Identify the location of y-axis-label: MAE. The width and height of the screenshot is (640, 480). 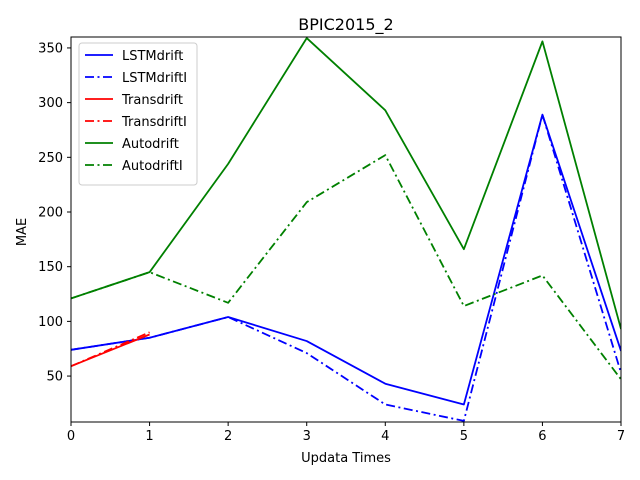
(22, 232).